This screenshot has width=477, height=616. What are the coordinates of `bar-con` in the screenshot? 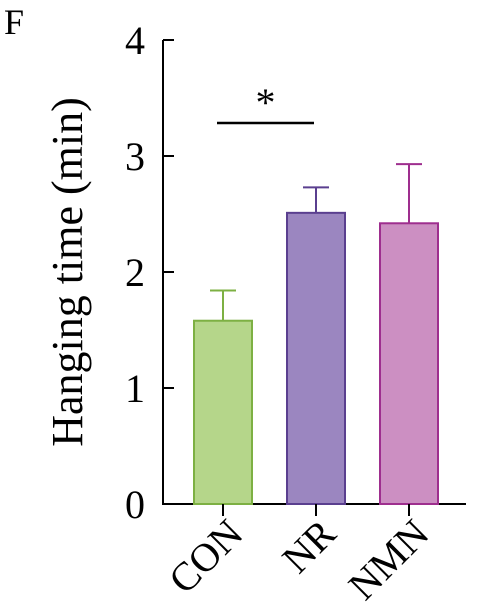 It's located at (223, 412).